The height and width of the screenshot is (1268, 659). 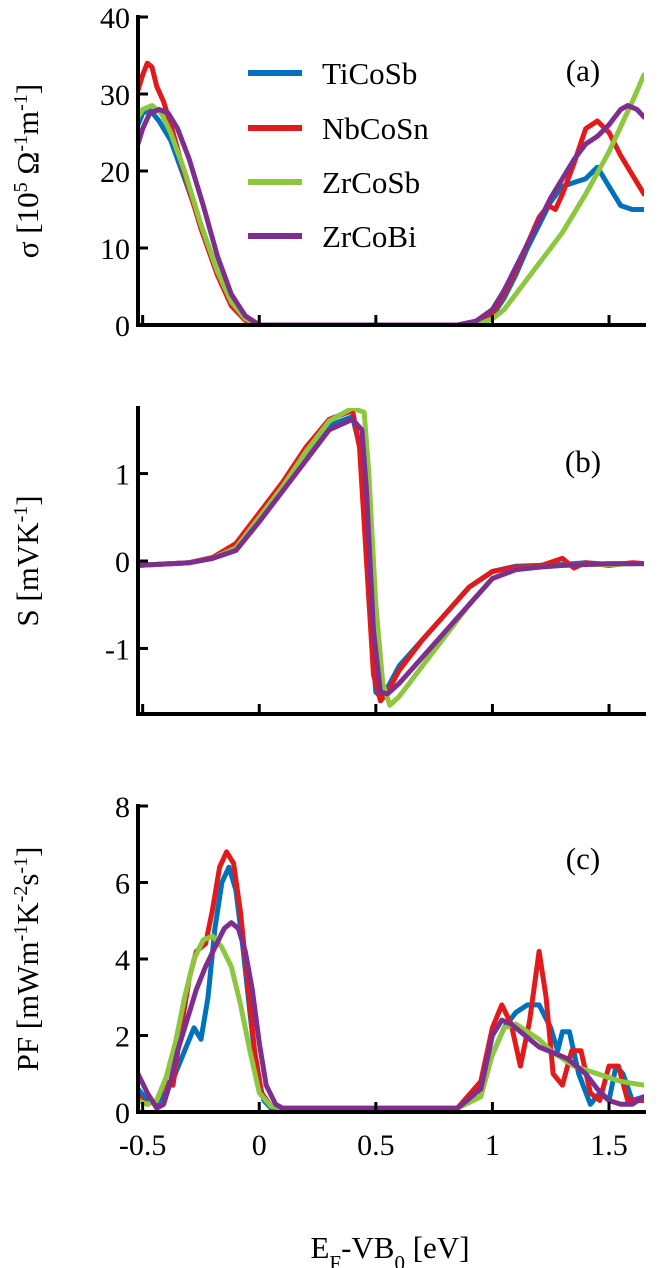 What do you see at coordinates (492, 1145) in the screenshot?
I see `x-tick-label: 1` at bounding box center [492, 1145].